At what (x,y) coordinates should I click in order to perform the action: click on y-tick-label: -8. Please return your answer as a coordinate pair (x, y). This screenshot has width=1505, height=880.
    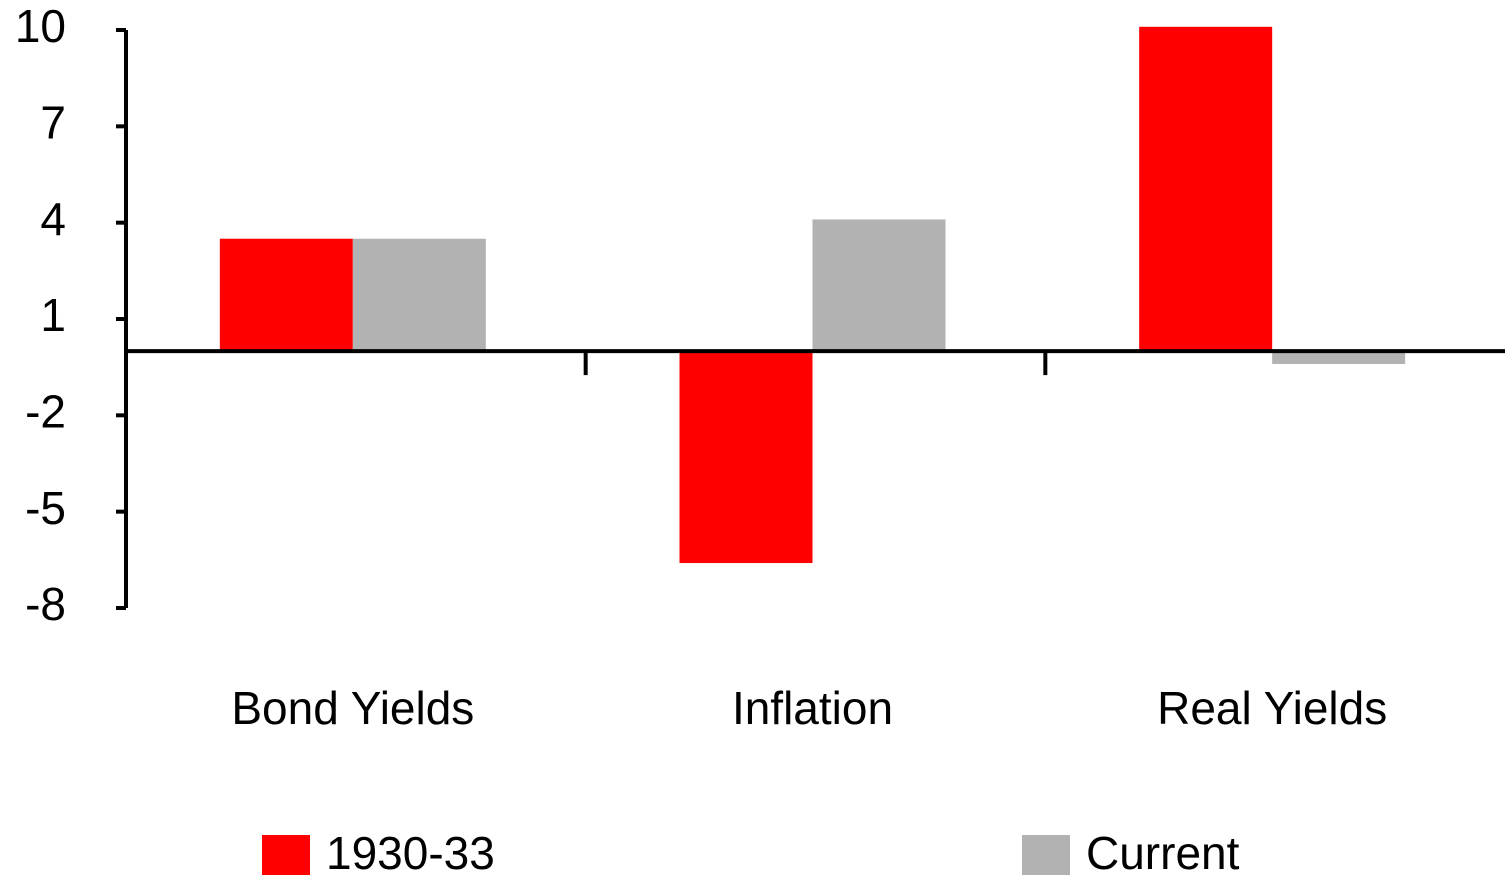
    Looking at the image, I should click on (45, 604).